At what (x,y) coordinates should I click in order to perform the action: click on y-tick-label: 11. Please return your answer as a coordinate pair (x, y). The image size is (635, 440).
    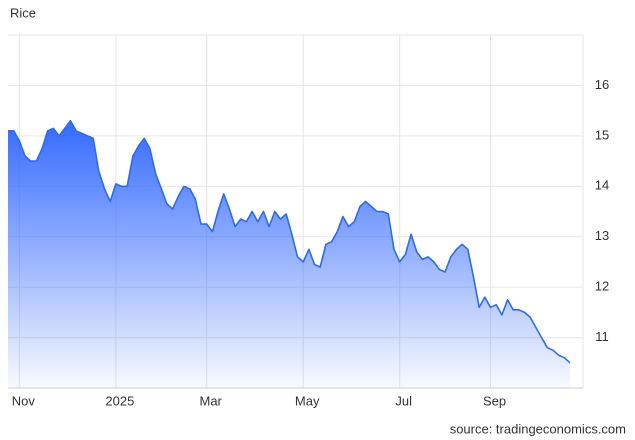
    Looking at the image, I should click on (602, 336).